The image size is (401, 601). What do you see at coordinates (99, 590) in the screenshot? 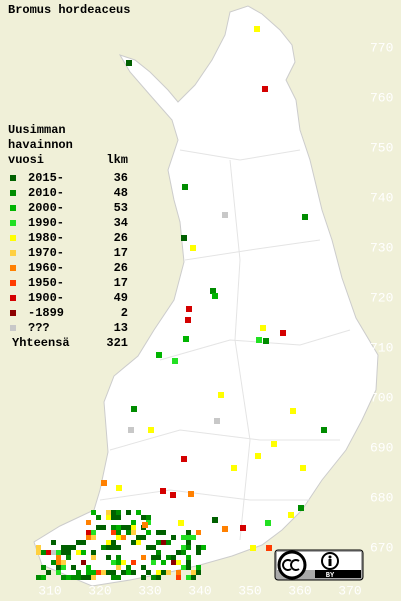
I see `east-label: 320` at bounding box center [99, 590].